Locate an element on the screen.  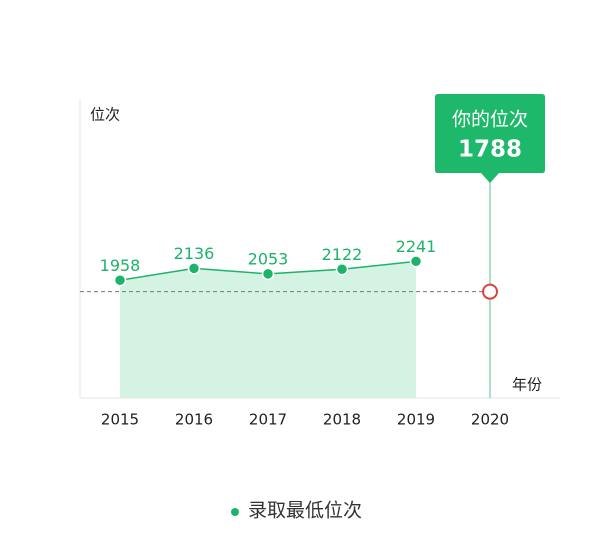
x-tick-label: 2019 is located at coordinates (416, 420).